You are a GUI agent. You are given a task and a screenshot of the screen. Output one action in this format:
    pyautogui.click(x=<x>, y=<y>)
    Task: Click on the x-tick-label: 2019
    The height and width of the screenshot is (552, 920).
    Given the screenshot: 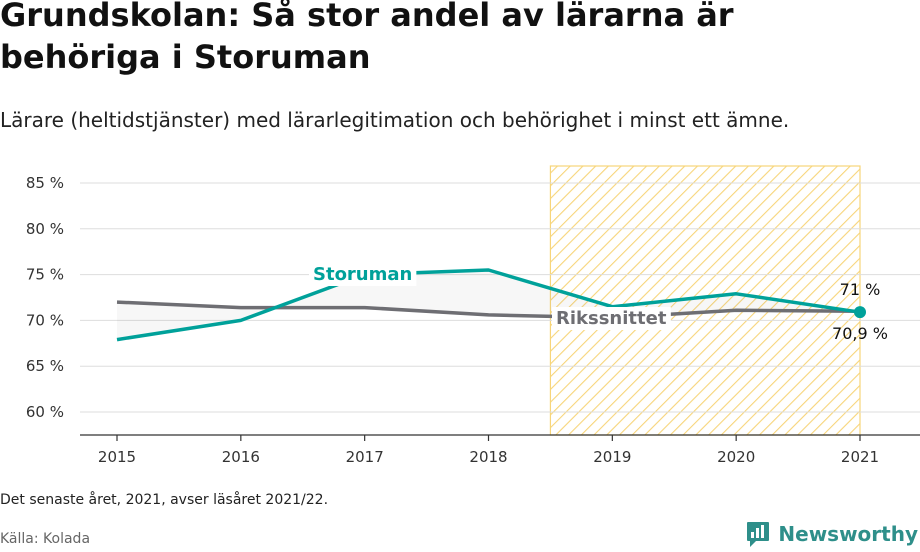 What is the action you would take?
    pyautogui.click(x=612, y=457)
    